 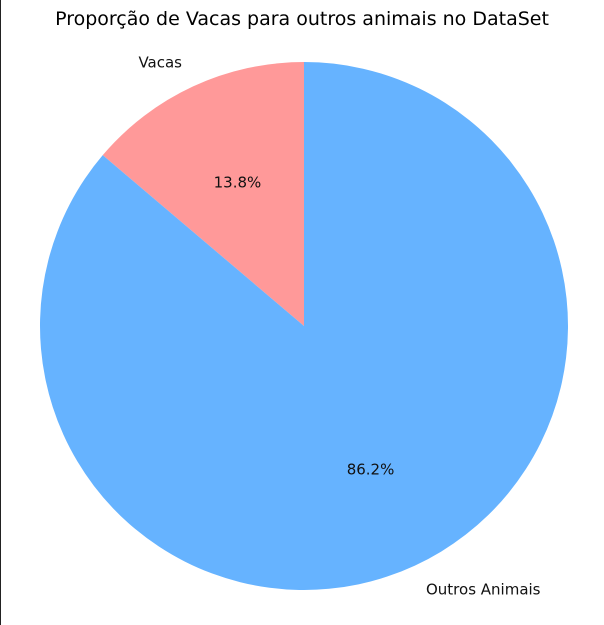 I want to click on pct-label-vacas: 13.8%, so click(x=238, y=182).